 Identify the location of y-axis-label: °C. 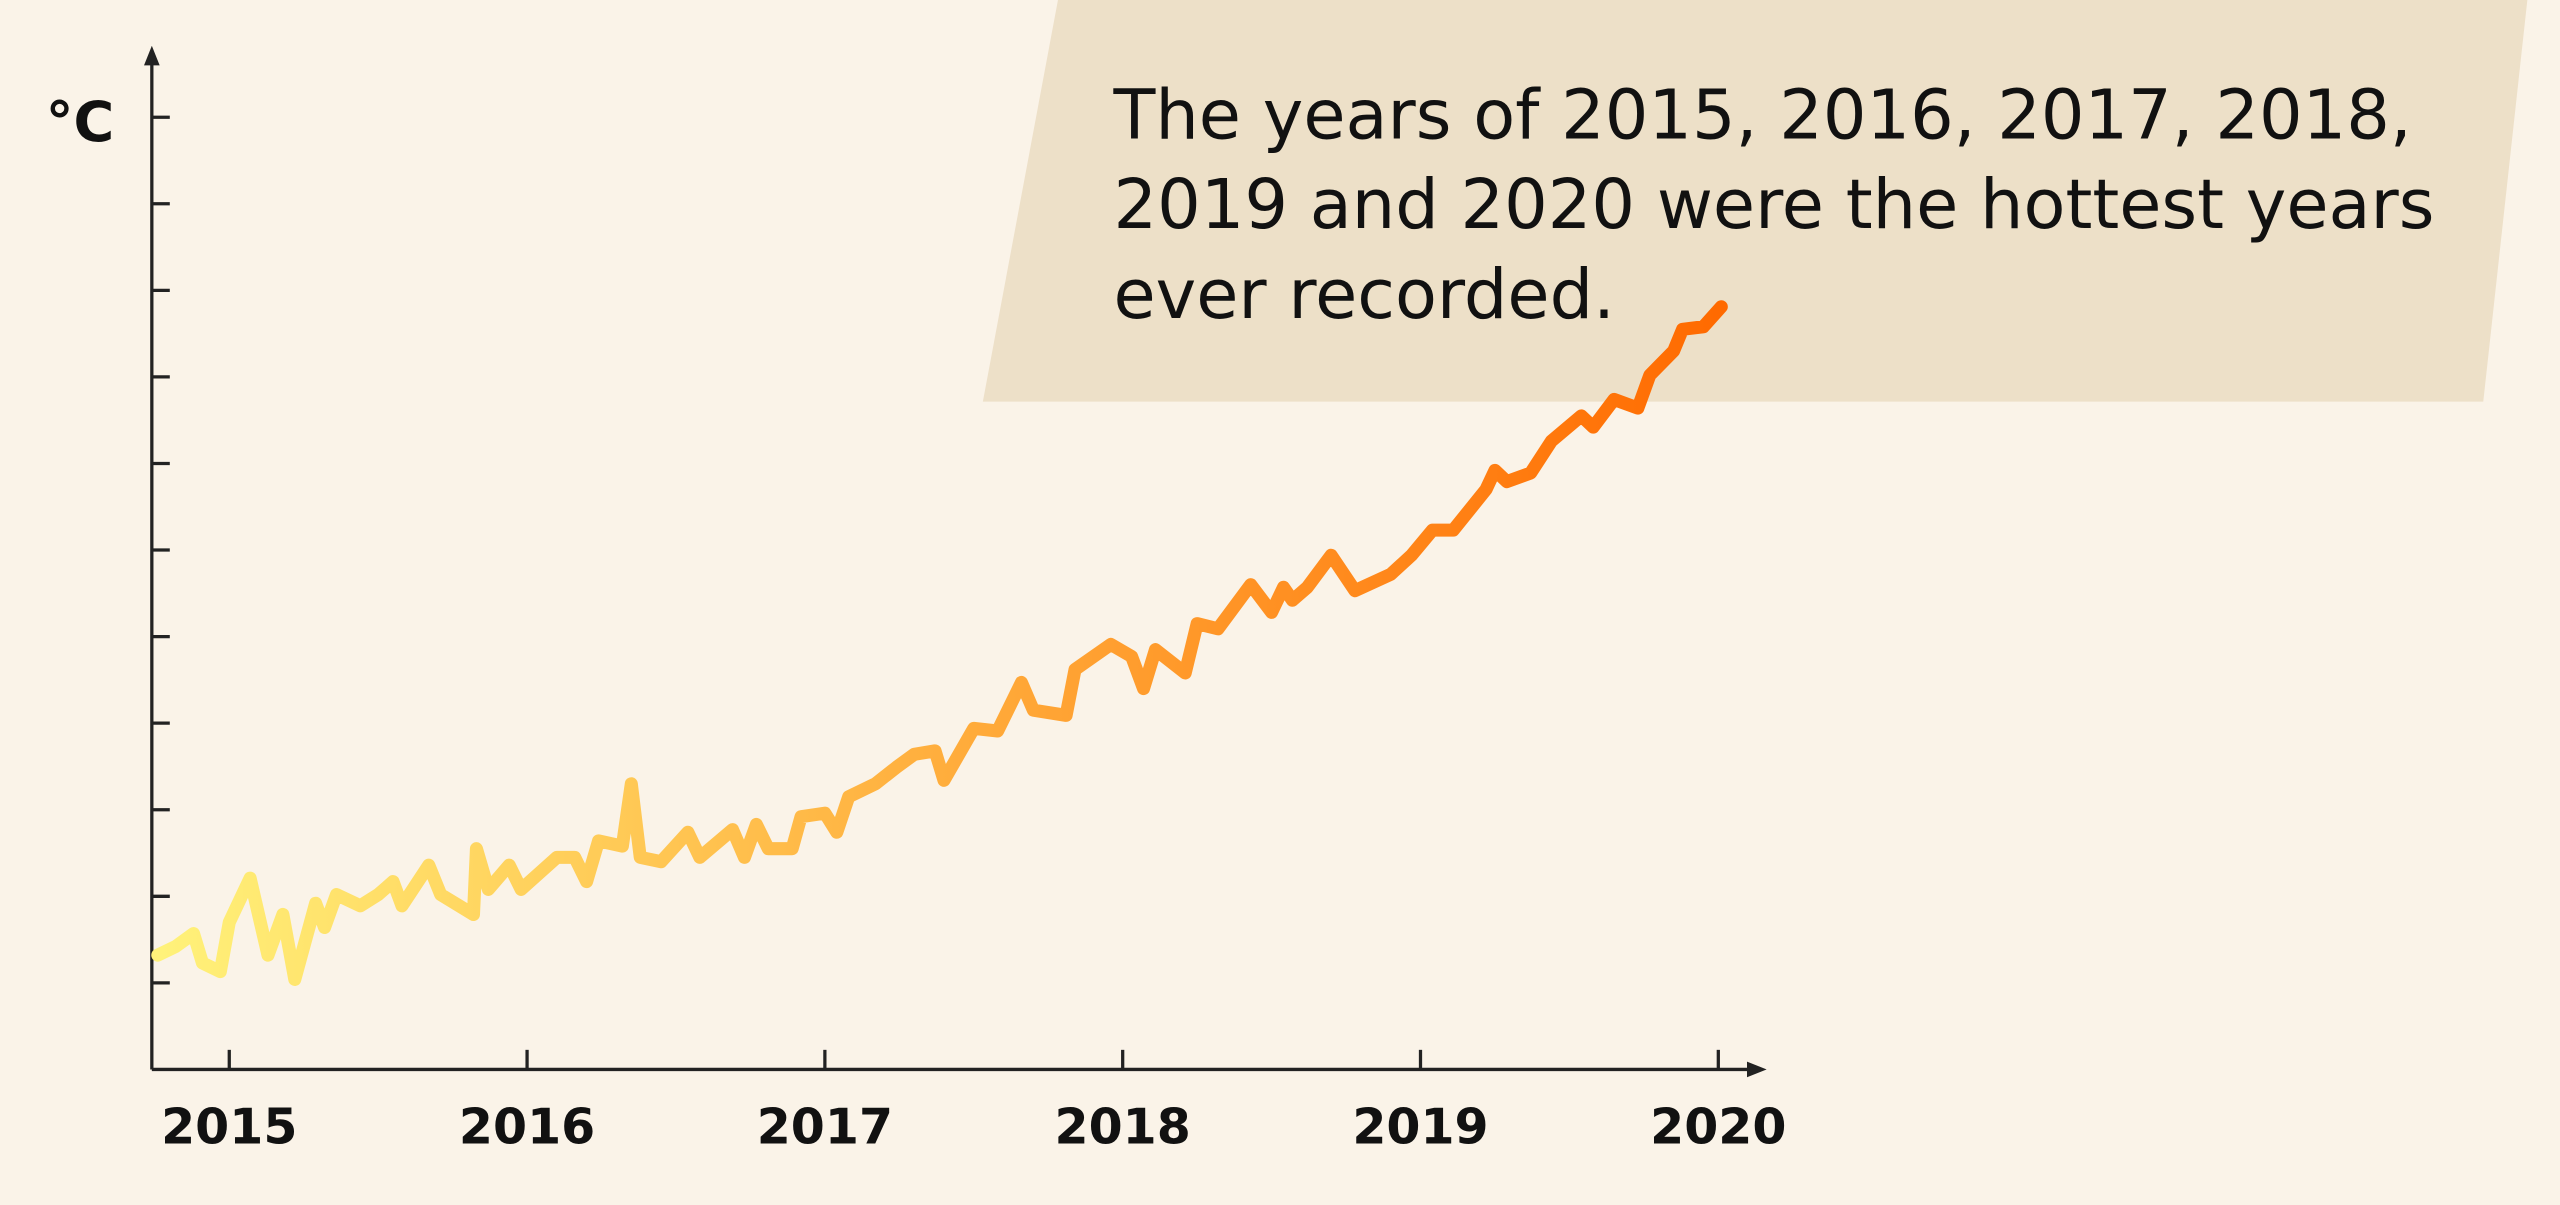
(80, 122).